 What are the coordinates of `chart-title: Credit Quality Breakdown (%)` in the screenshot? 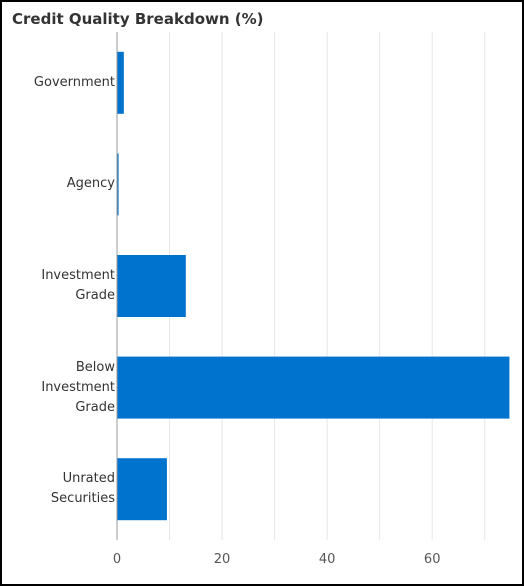 It's located at (138, 19).